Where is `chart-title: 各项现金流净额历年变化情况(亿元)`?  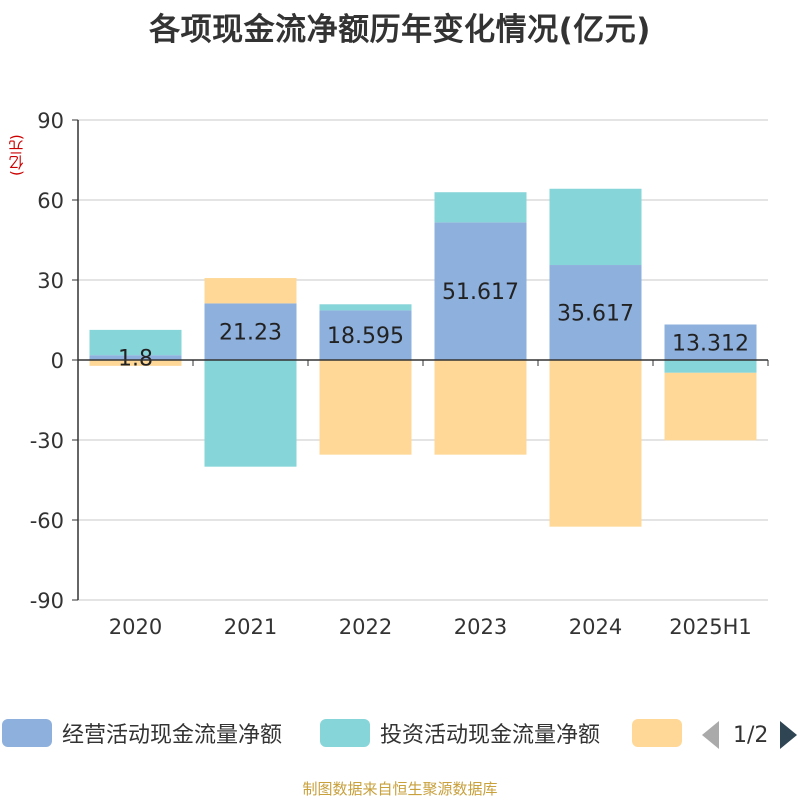
chart-title: 各项现金流净额历年变化情况(亿元) is located at coordinates (400, 30).